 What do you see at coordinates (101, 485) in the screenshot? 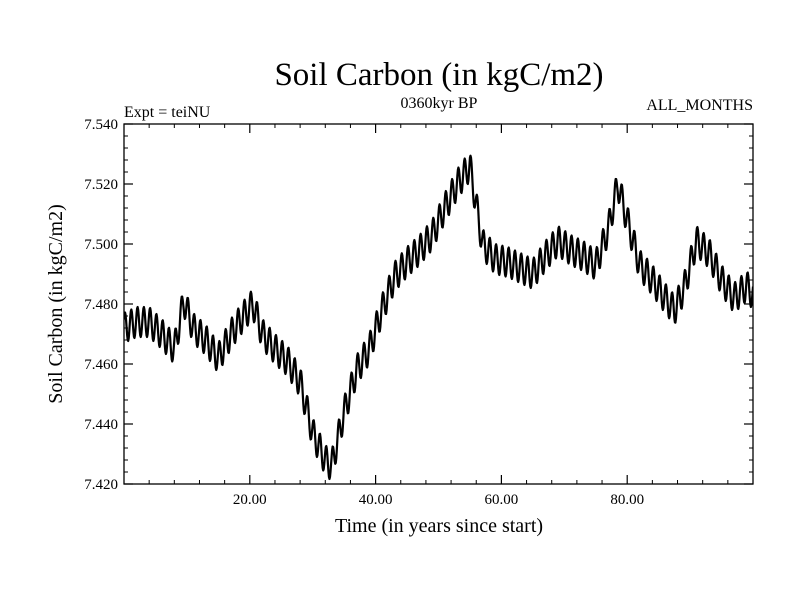
I see `y-tick-label: 7.420` at bounding box center [101, 485].